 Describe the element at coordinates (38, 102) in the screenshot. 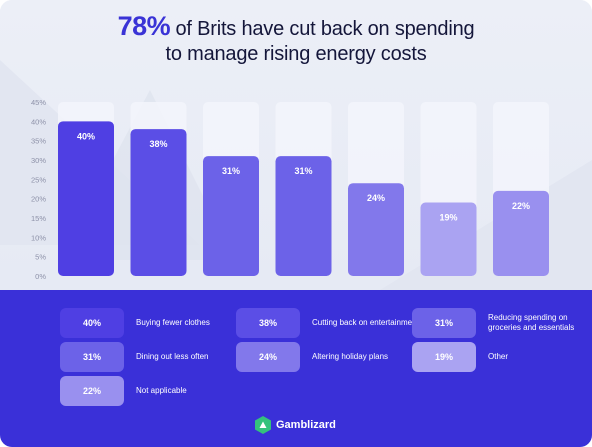

I see `y-tick-label: 45%` at that location.